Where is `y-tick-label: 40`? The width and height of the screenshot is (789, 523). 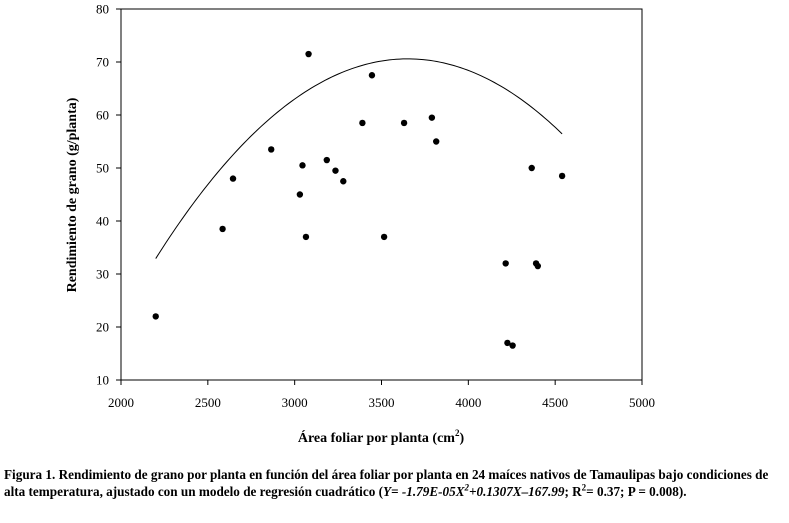 y-tick-label: 40 is located at coordinates (102, 221).